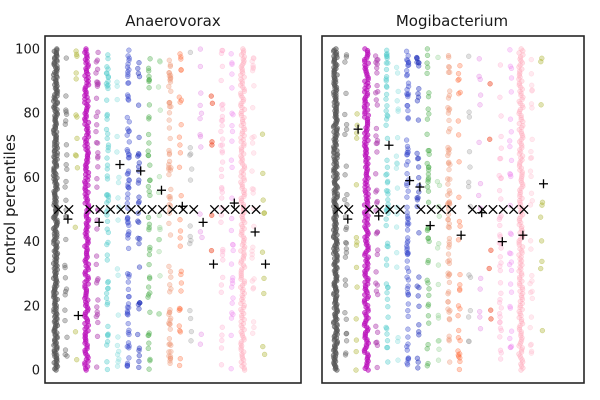  I want to click on y-tick-label: 20, so click(31, 306).